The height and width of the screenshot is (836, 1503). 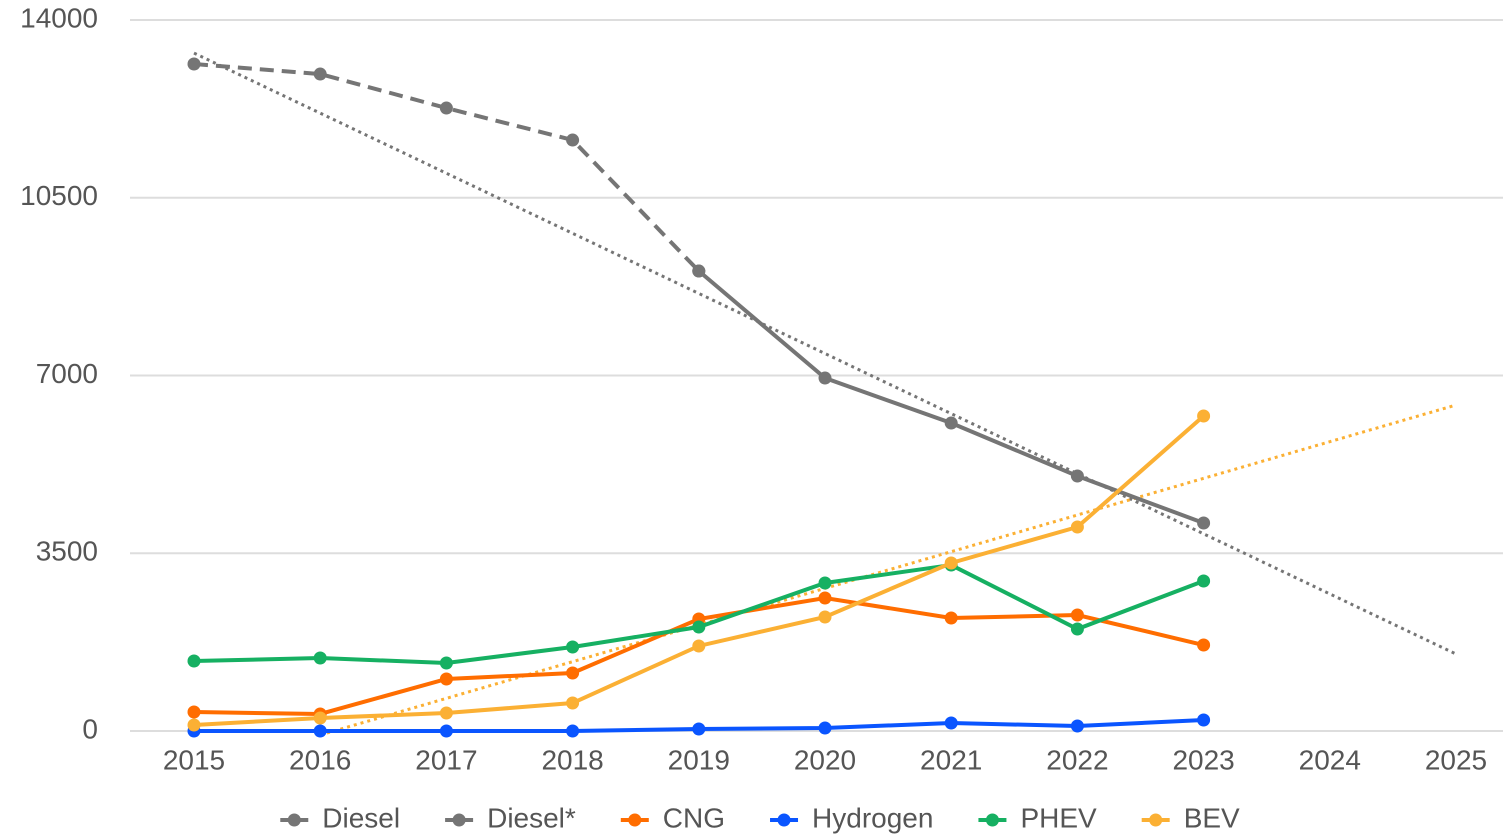 I want to click on legend-item: CNG, so click(x=672, y=817).